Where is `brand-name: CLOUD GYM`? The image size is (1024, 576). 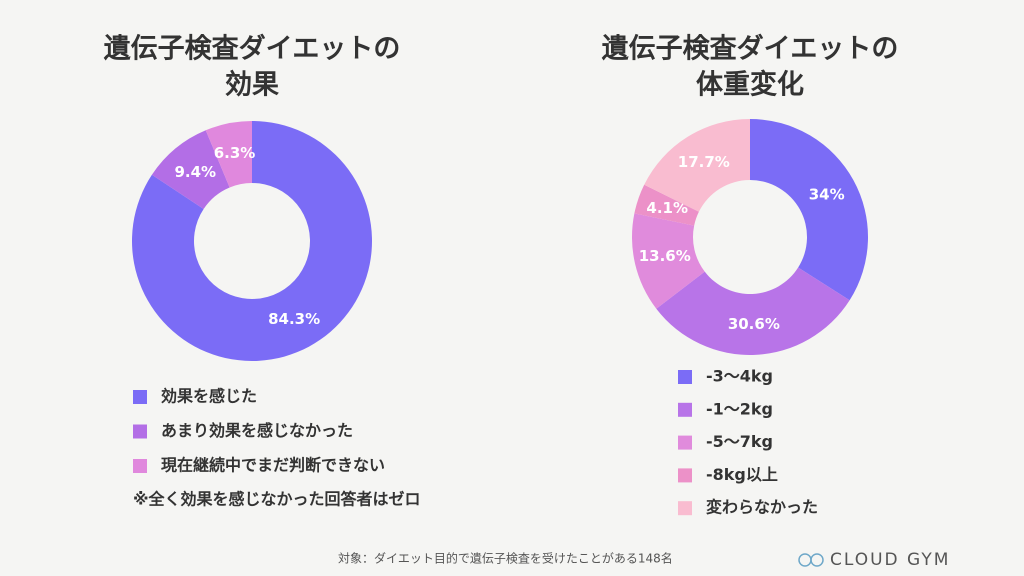 brand-name: CLOUD GYM is located at coordinates (890, 560).